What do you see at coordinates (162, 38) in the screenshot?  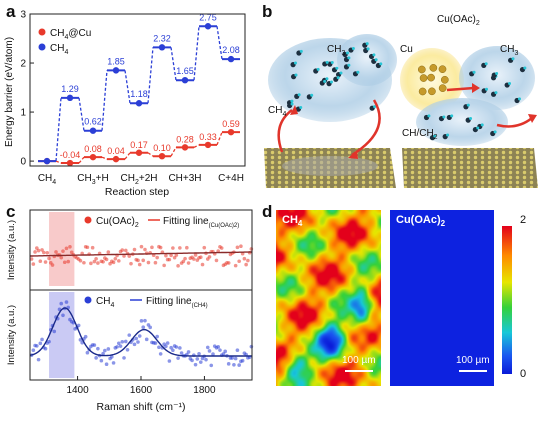 I see `energy-value-label: 2.32` at bounding box center [162, 38].